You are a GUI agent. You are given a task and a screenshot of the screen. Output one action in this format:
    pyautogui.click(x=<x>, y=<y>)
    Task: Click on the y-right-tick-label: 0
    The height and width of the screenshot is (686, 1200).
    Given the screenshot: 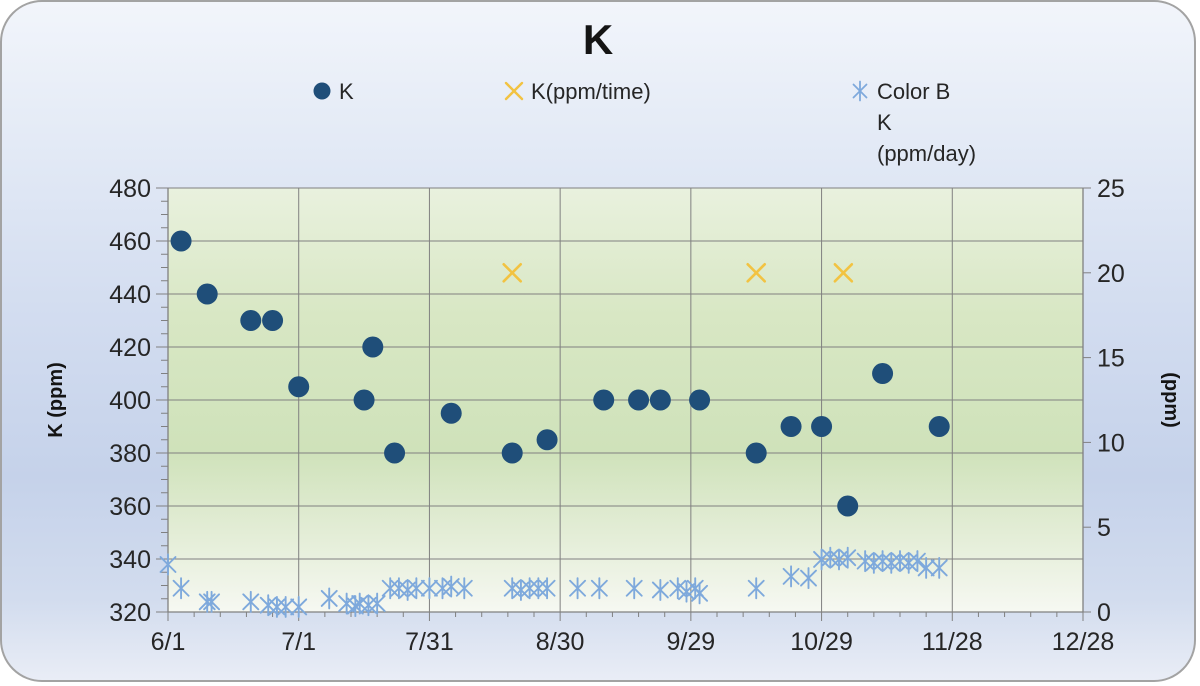 What is the action you would take?
    pyautogui.click(x=1104, y=613)
    